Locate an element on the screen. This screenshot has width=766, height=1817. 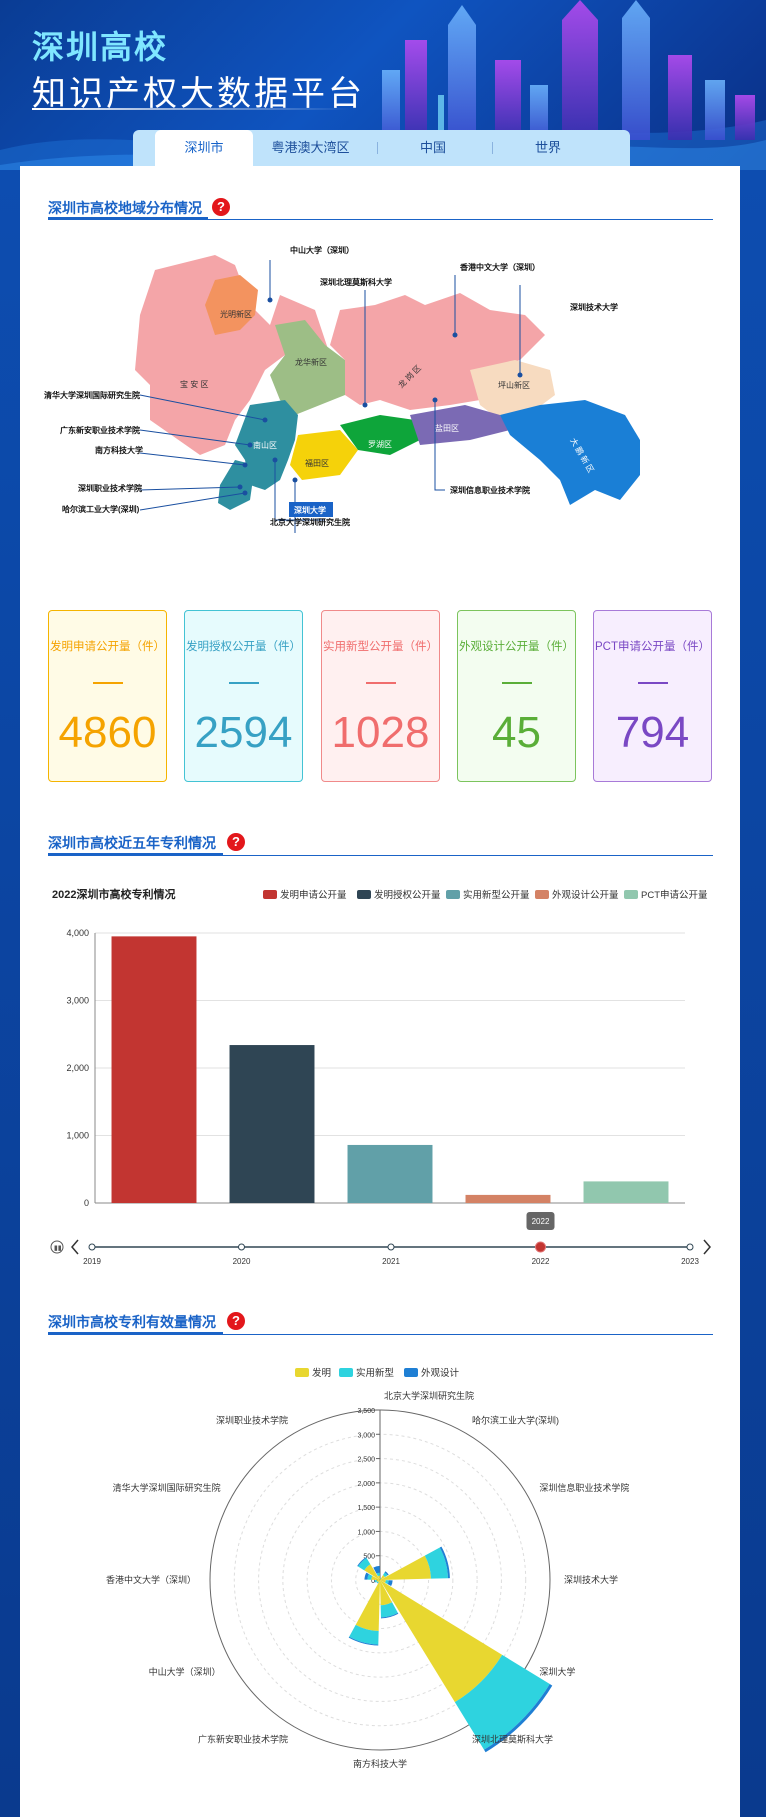
university-label: 深圳职业技术学院 is located at coordinates (110, 488).